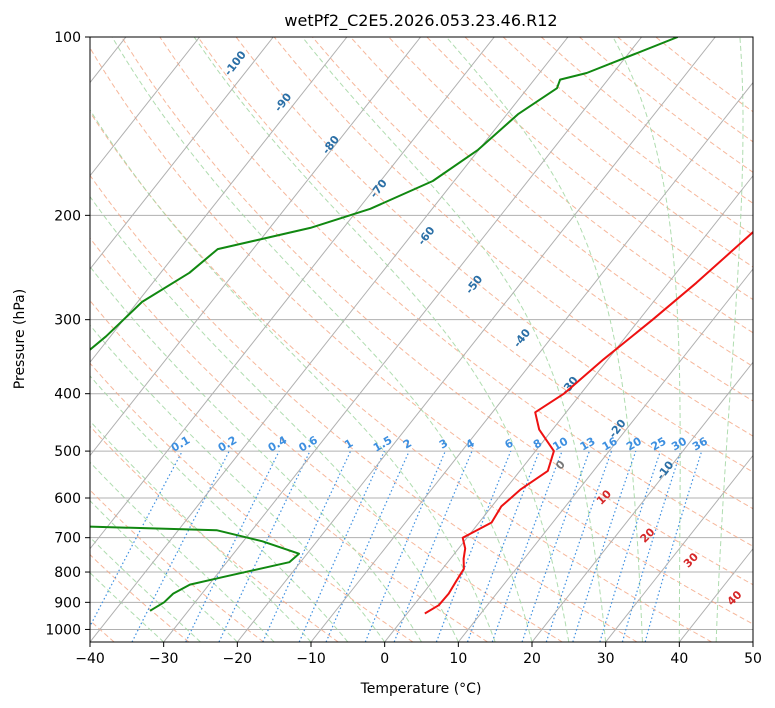 Image resolution: width=775 pixels, height=708 pixels. Describe the element at coordinates (63, 630) in the screenshot. I see `y-tick-label: 1000` at that location.